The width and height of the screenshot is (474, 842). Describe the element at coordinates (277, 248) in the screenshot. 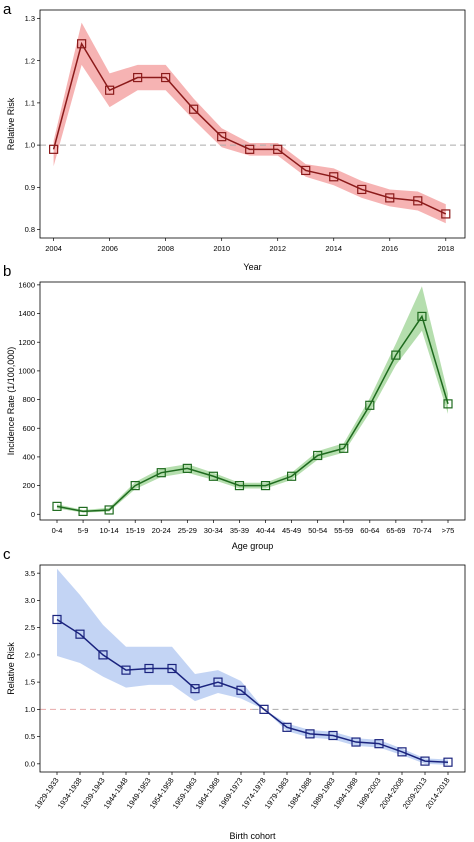

I see `x-tick-label: 2012` at that location.